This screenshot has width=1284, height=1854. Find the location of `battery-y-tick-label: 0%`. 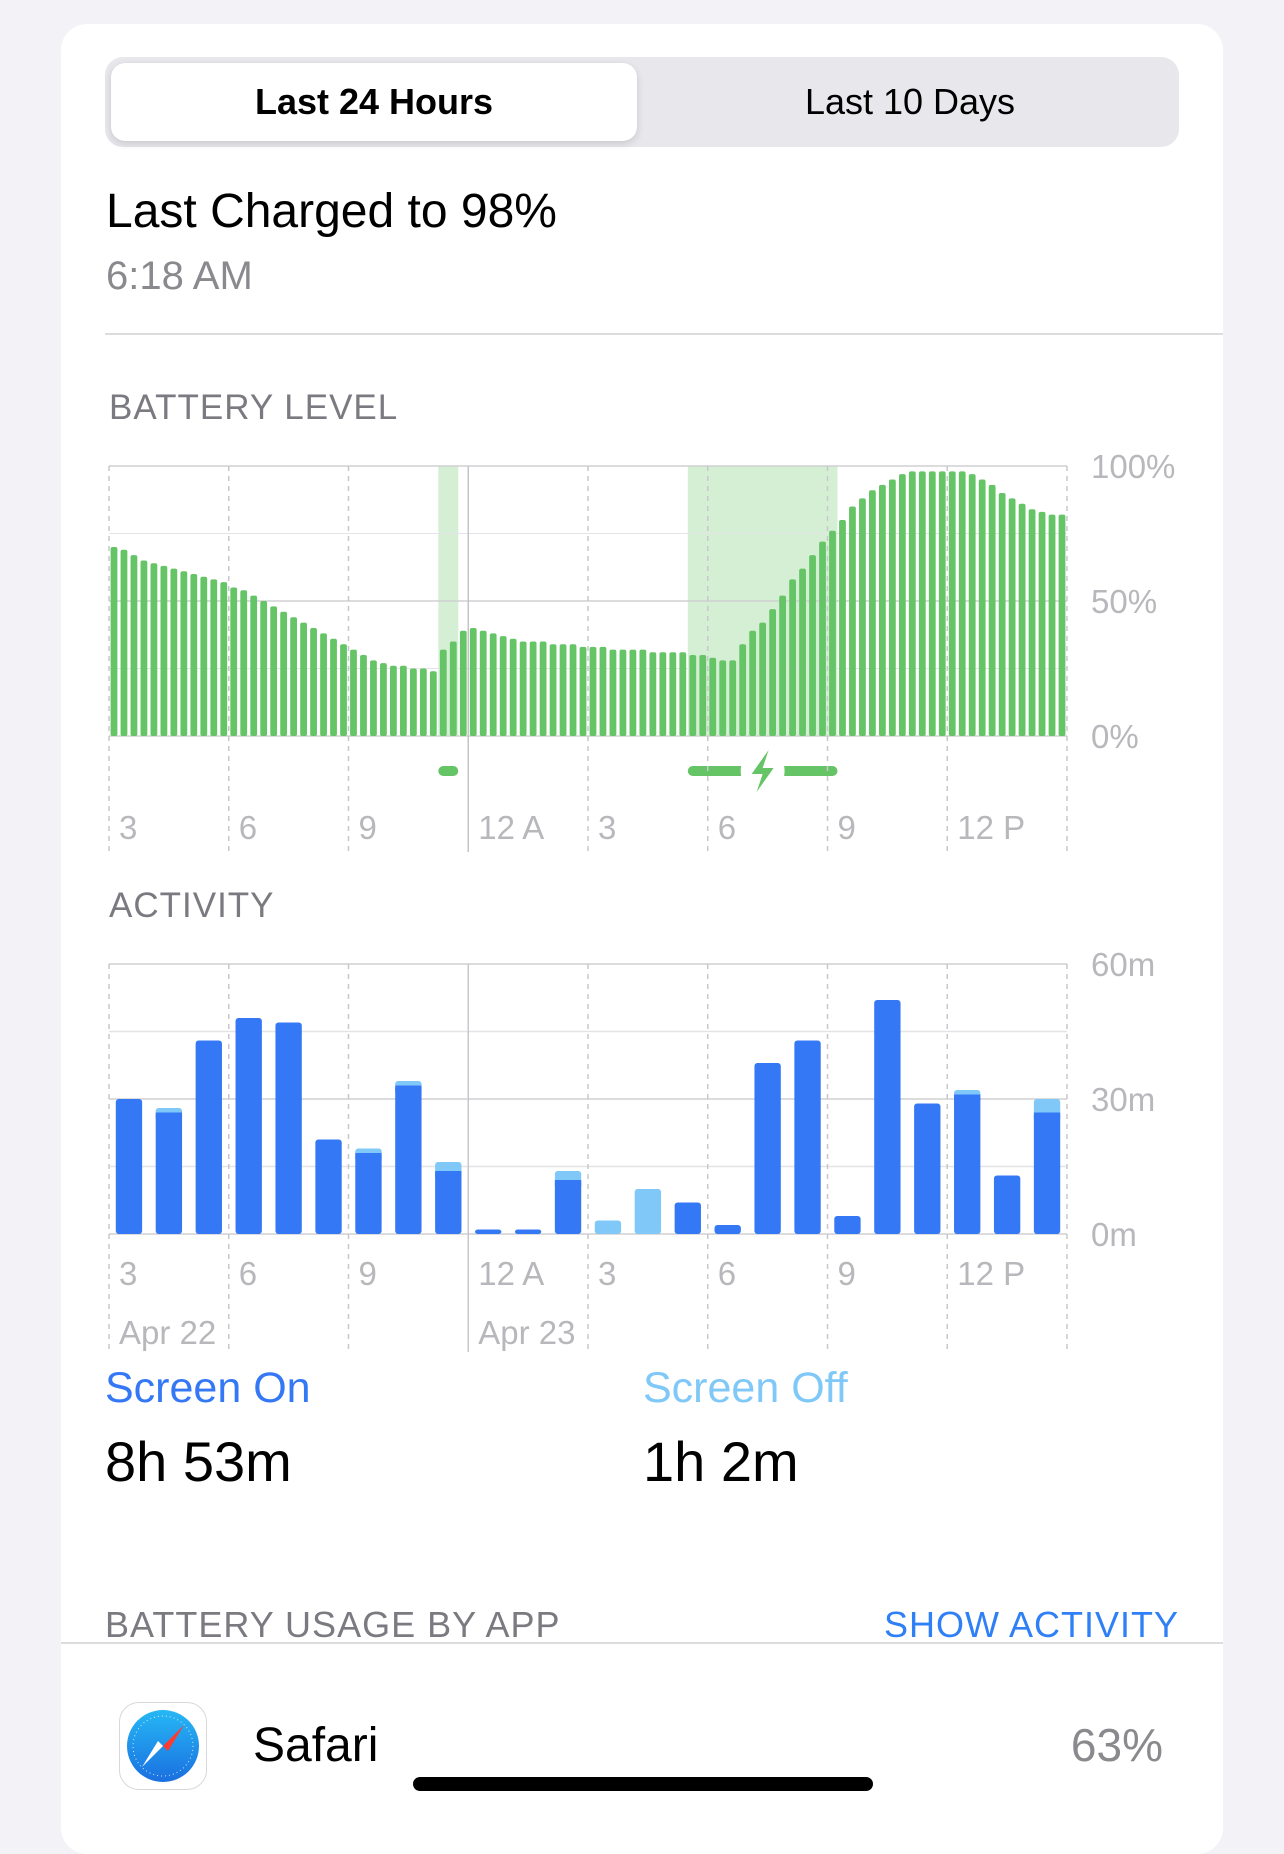

battery-y-tick-label: 0% is located at coordinates (1115, 736).